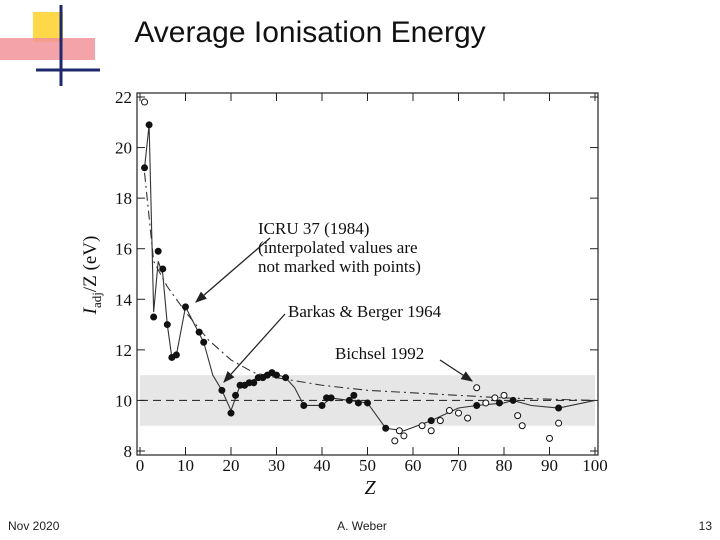 Image resolution: width=720 pixels, height=540 pixels. I want to click on annotation: Barkas & Berger 1964, so click(365, 311).